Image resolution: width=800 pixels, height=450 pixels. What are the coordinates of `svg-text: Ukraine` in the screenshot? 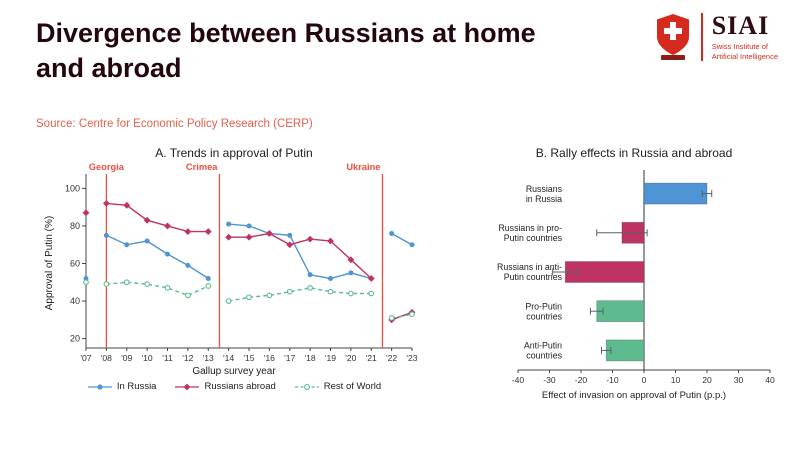 It's located at (363, 167).